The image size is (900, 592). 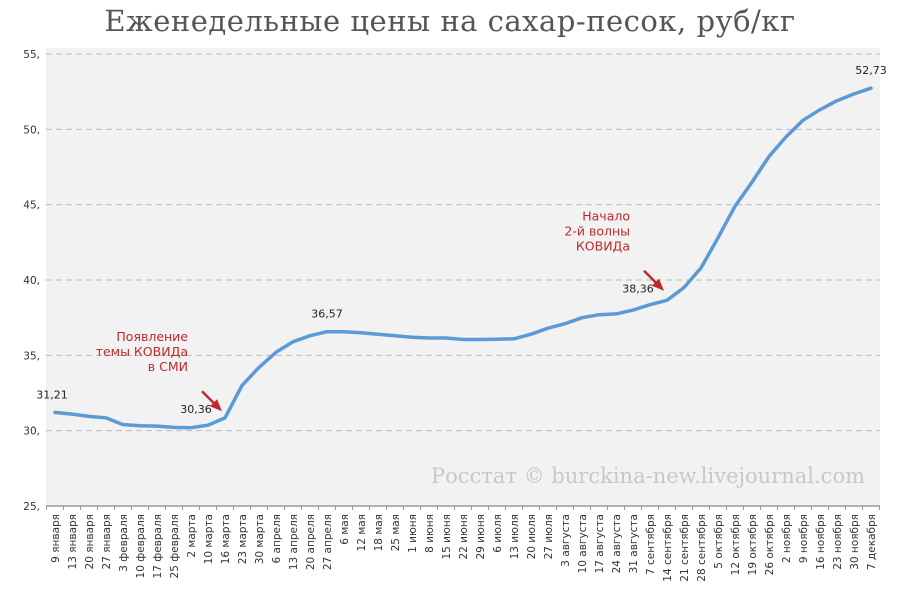 What do you see at coordinates (648, 476) in the screenshot?
I see `watermark: Росстат © burckina-new.livejournal.com` at bounding box center [648, 476].